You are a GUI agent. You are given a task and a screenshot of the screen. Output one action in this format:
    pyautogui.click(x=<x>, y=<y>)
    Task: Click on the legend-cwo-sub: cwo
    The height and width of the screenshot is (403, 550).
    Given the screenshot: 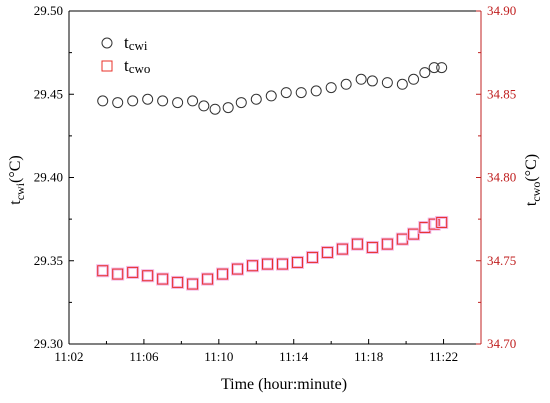 What is the action you would take?
    pyautogui.click(x=140, y=68)
    